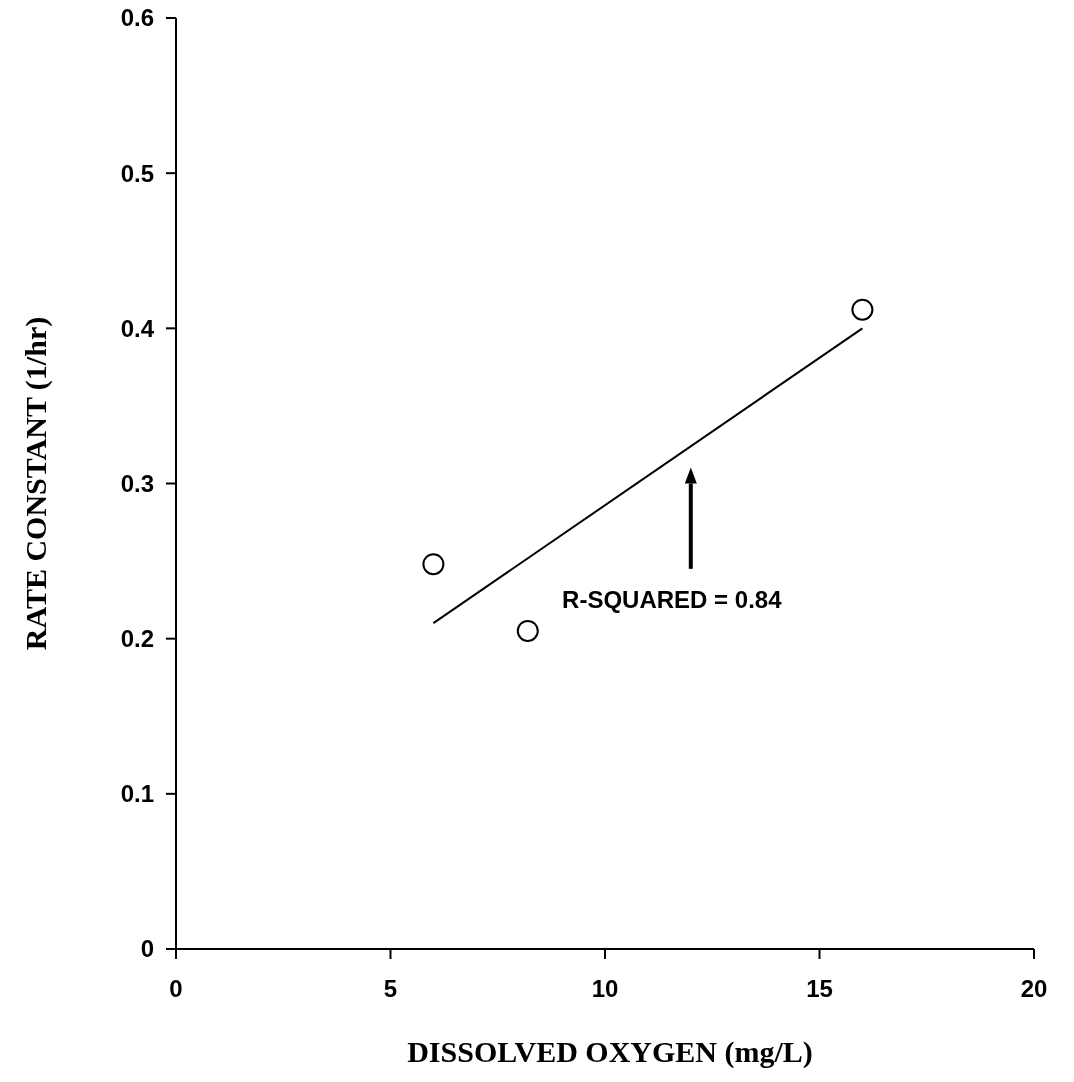 Image resolution: width=1074 pixels, height=1082 pixels. What do you see at coordinates (137, 794) in the screenshot?
I see `y-tick-label: 0.1` at bounding box center [137, 794].